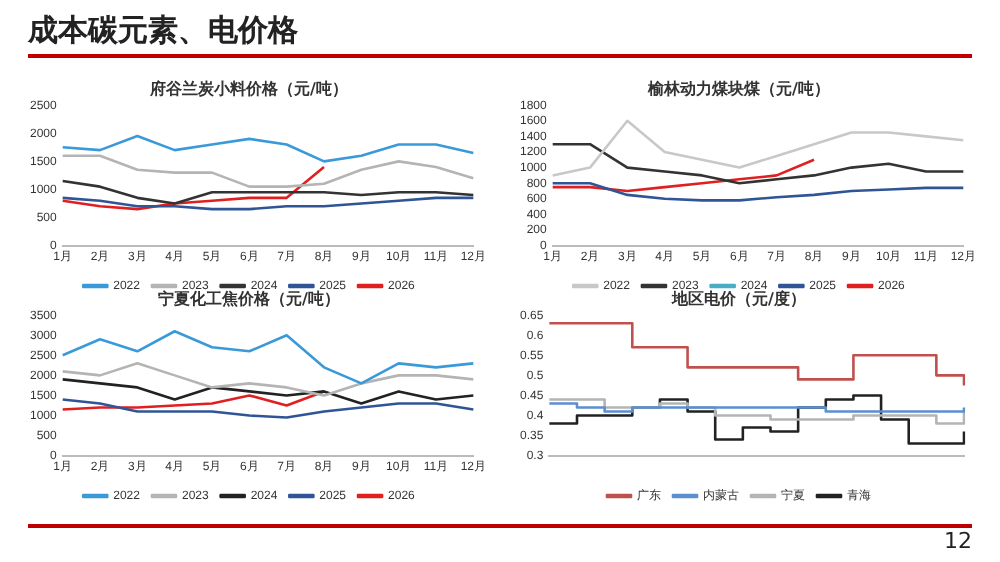 The width and height of the screenshot is (1000, 562). Describe the element at coordinates (249, 297) in the screenshot. I see `chart-title: 宁夏化工焦价格（元/吨）` at that location.